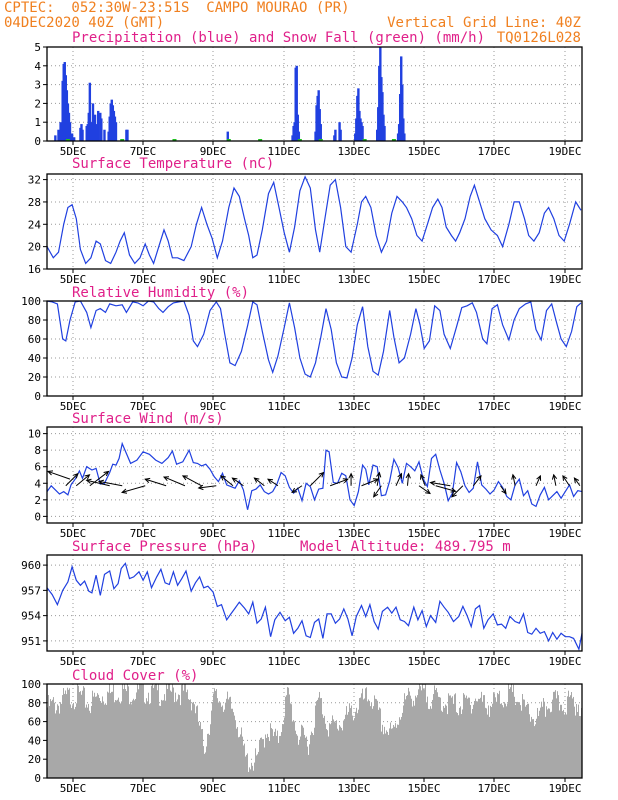 This screenshot has width=618, height=800. Describe the element at coordinates (314, 475) in the screenshot. I see `wind-frame` at that location.